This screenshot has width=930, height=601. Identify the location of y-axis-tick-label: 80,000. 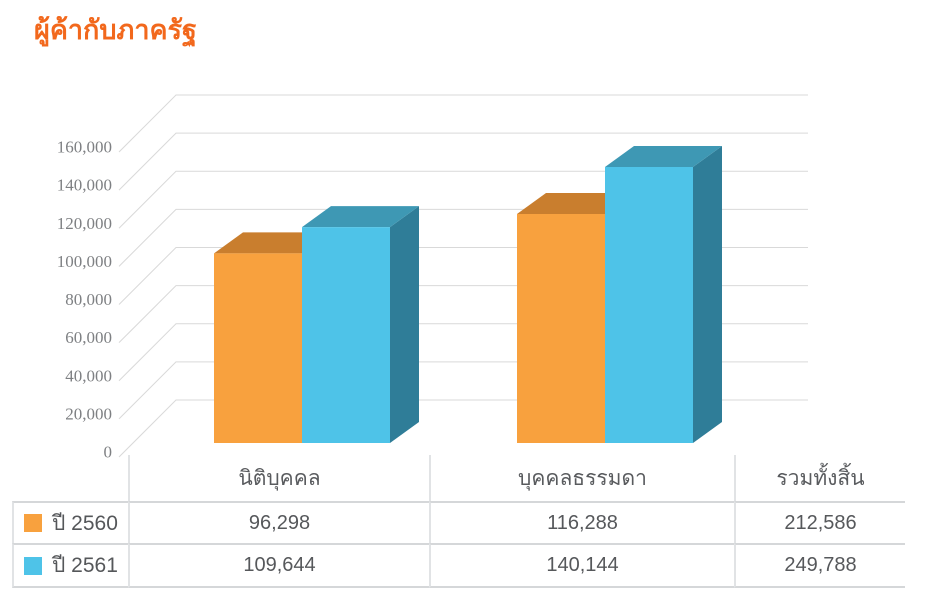
(88, 299).